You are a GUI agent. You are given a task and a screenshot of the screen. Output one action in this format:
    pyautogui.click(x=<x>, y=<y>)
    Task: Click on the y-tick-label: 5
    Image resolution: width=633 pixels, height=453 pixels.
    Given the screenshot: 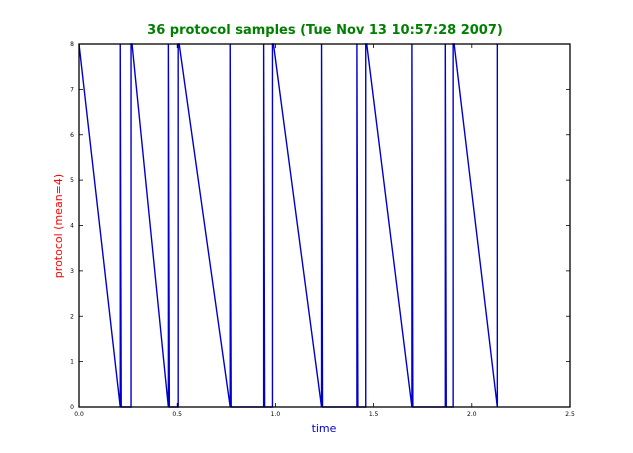 What is the action you would take?
    pyautogui.click(x=72, y=180)
    